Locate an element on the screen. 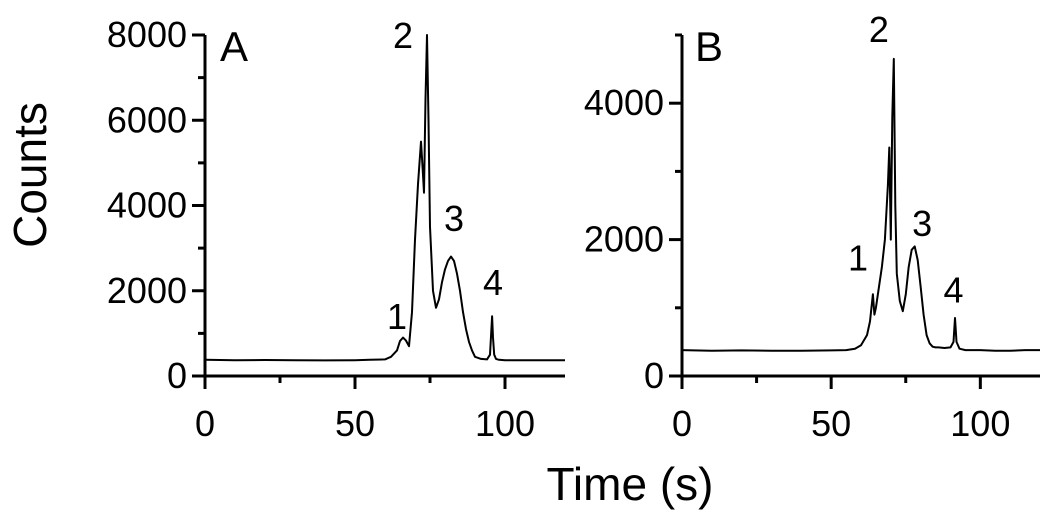 The image size is (1050, 516). peak-label-b-1: 1 is located at coordinates (858, 257).